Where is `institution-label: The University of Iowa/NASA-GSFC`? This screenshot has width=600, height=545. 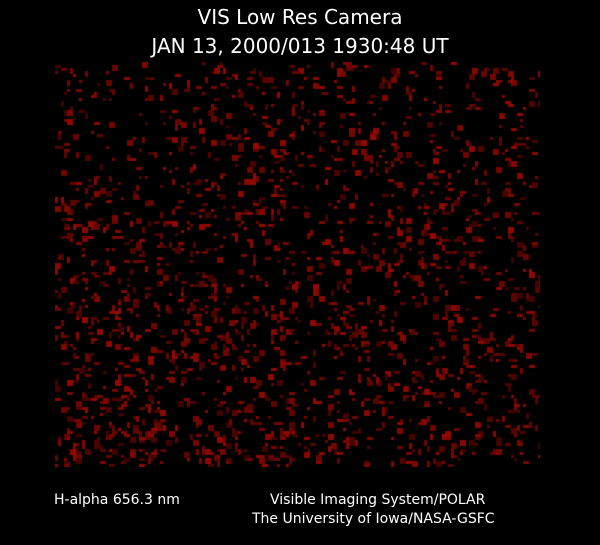
institution-label: The University of Iowa/NASA-GSFC is located at coordinates (373, 519).